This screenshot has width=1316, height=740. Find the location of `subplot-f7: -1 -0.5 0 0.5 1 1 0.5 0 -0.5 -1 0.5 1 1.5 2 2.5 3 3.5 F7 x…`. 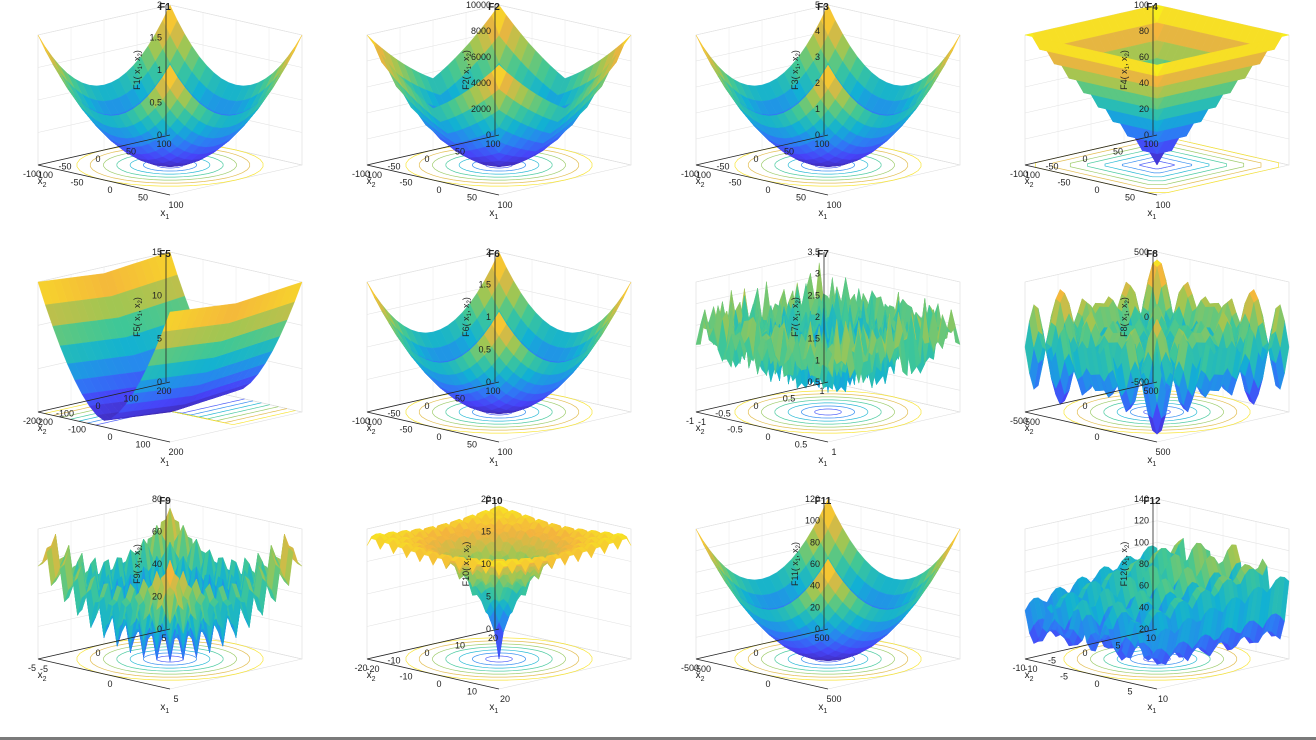

subplot-f7: -1 -0.5 0 0.5 1 1 0.5 0 -0.5 -1 0.5 1 1.5 2 2.5 3 3.5 F7 x… is located at coordinates (822, 370).